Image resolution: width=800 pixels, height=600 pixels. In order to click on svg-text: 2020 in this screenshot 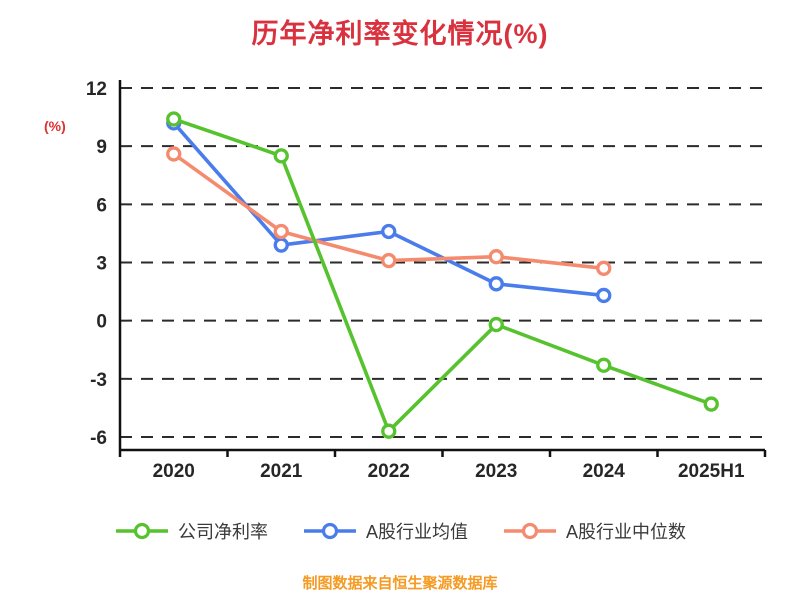, I will do `click(174, 471)`.